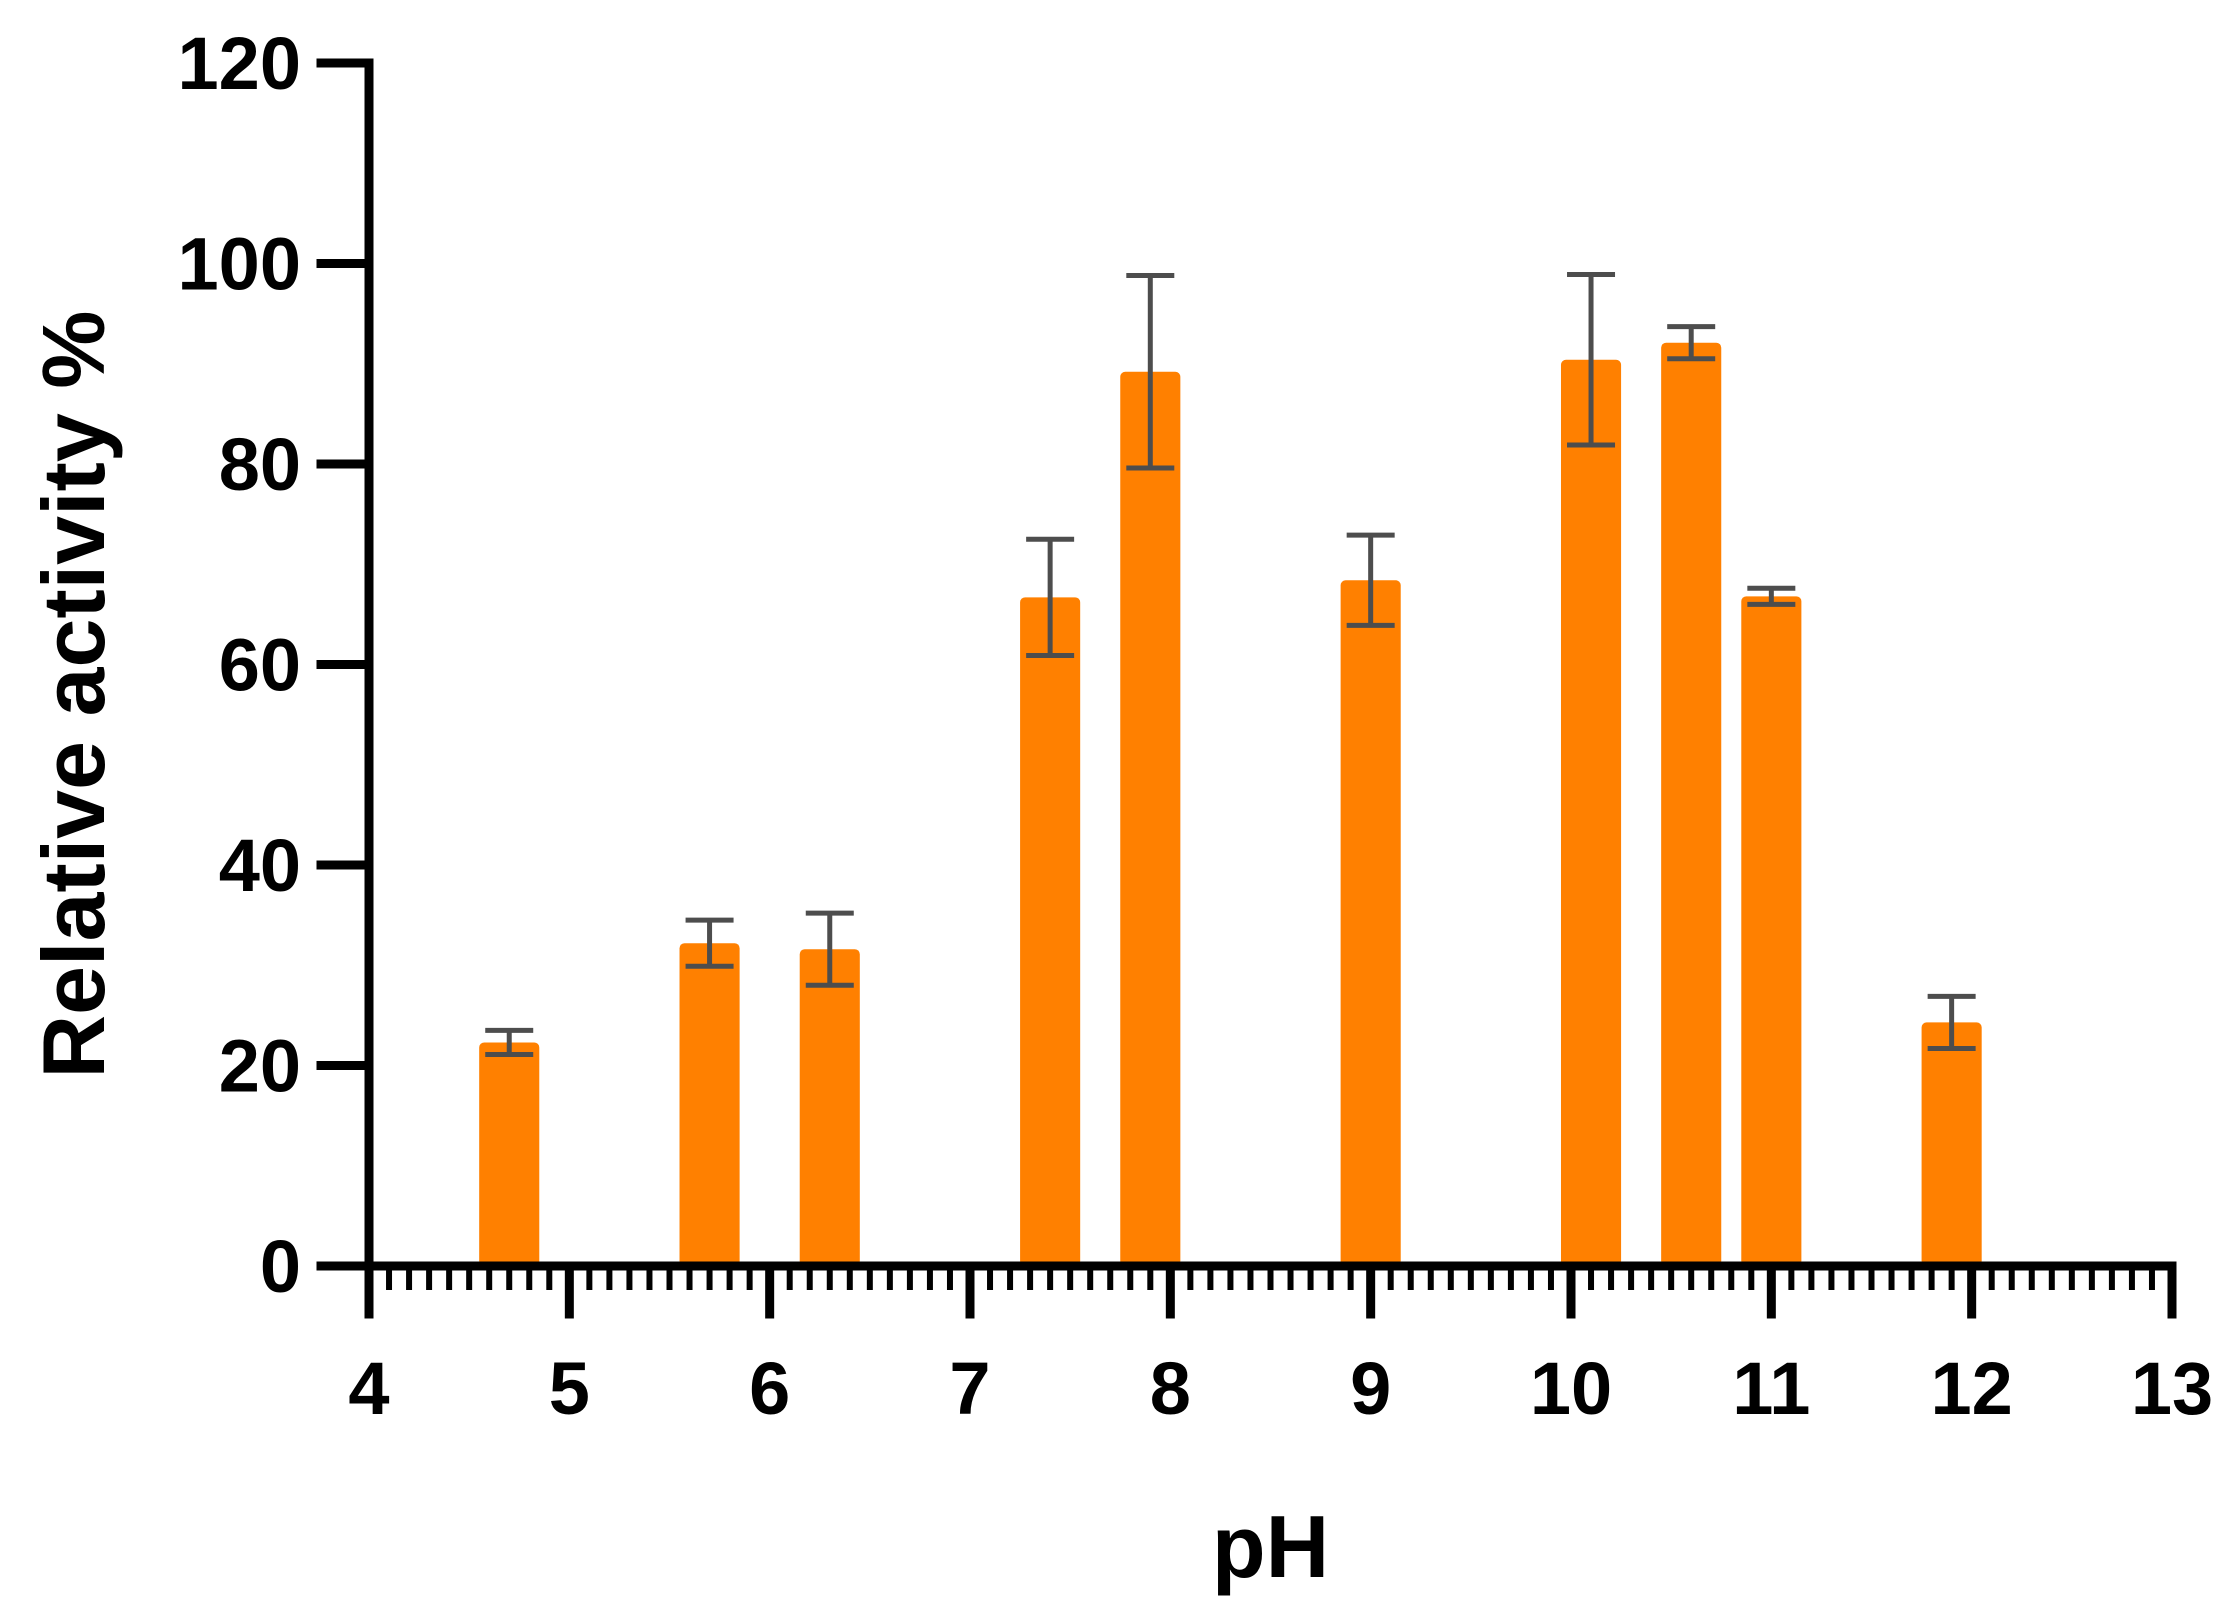 This screenshot has height=1623, width=2234. I want to click on x-tick-label: 6, so click(769, 1388).